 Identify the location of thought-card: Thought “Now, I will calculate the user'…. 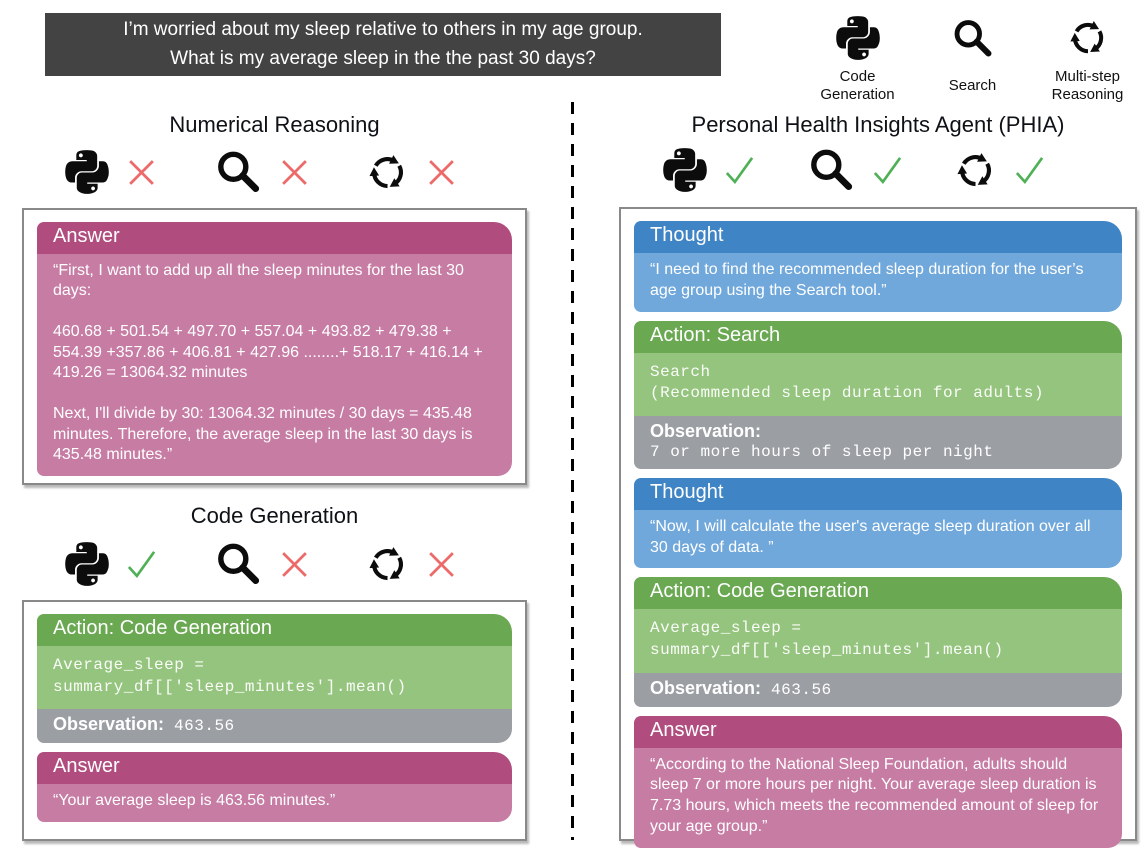
(878, 523).